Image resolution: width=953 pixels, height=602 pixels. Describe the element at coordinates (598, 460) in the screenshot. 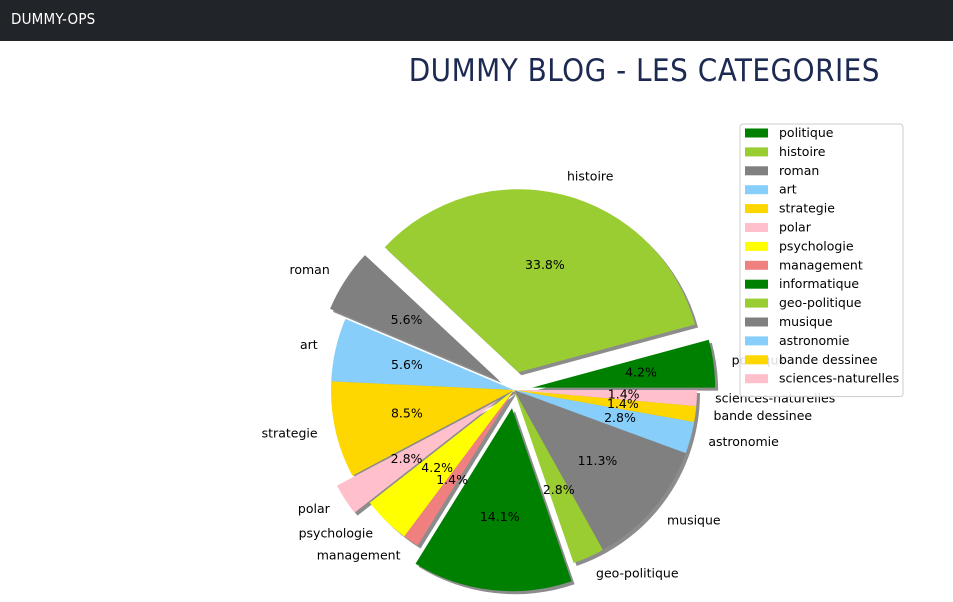

I see `slice-percent-musique: 11.3%` at that location.